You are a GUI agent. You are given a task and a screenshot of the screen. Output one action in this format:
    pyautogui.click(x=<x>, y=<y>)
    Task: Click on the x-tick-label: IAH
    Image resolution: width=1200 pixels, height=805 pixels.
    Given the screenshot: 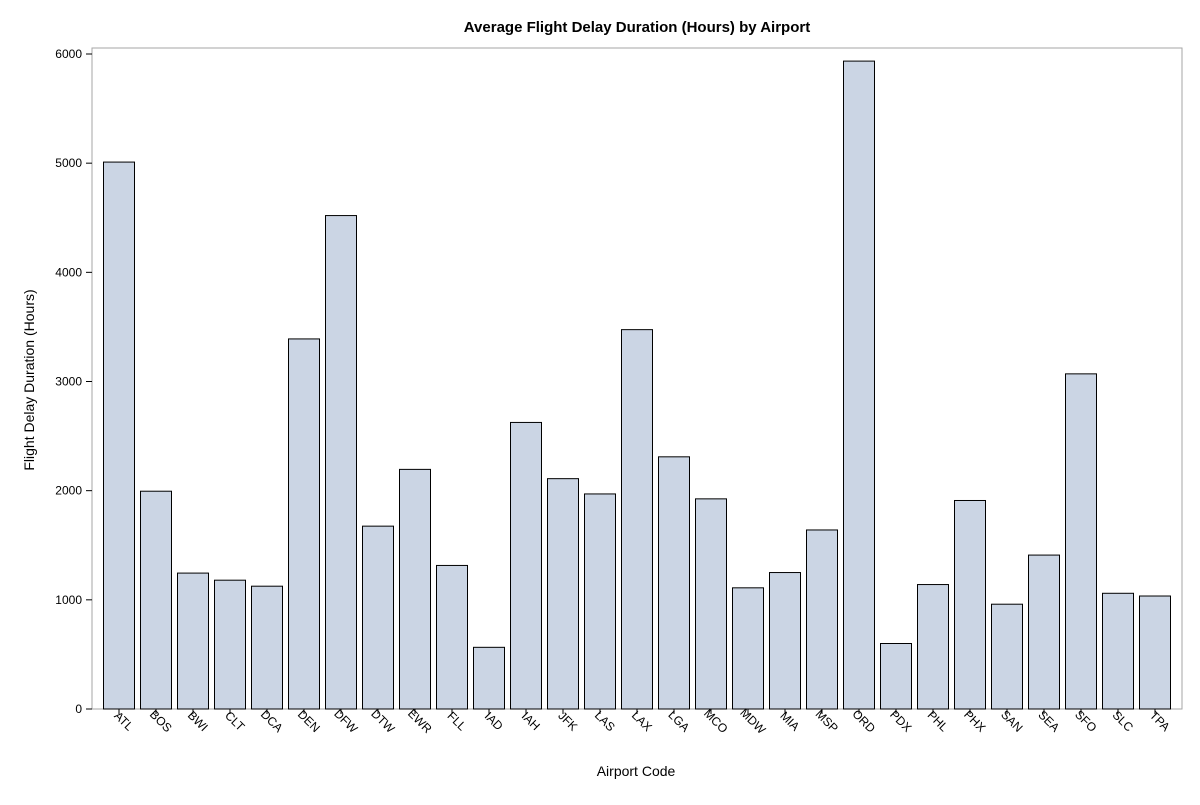 What is the action you would take?
    pyautogui.click(x=531, y=721)
    